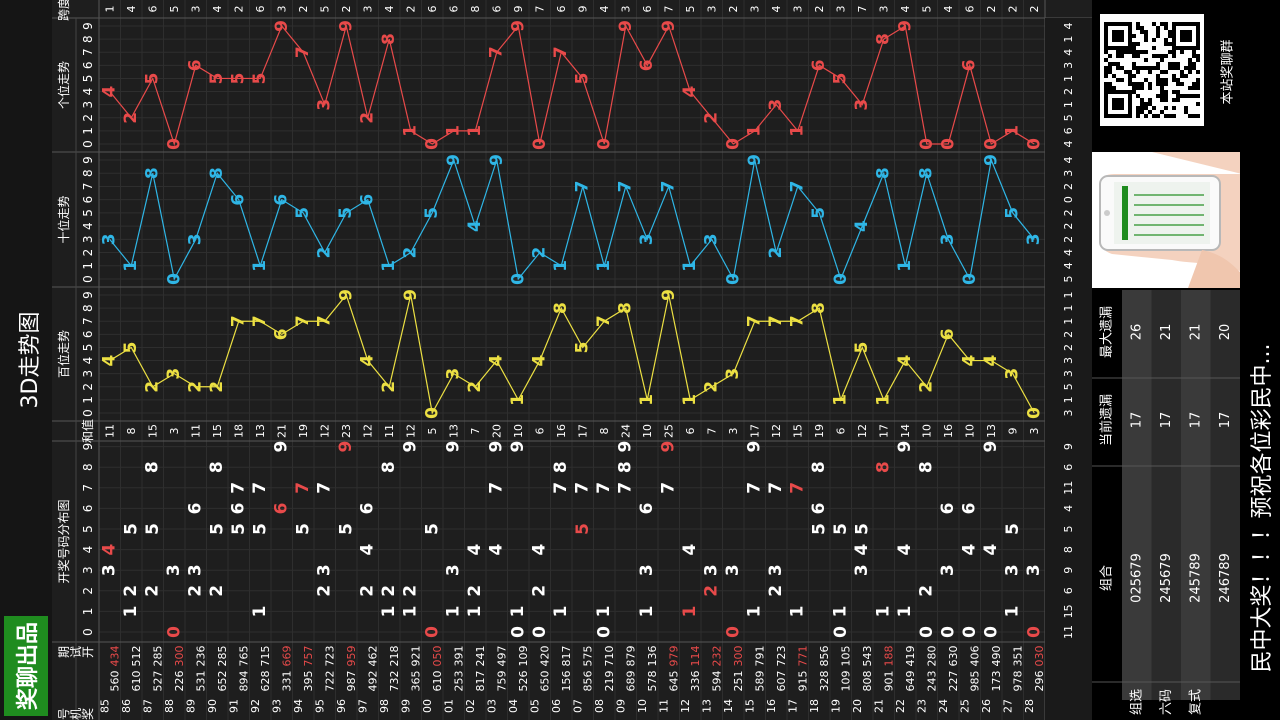  Describe the element at coordinates (991, 632) in the screenshot. I see `dist-digit: 0` at that location.